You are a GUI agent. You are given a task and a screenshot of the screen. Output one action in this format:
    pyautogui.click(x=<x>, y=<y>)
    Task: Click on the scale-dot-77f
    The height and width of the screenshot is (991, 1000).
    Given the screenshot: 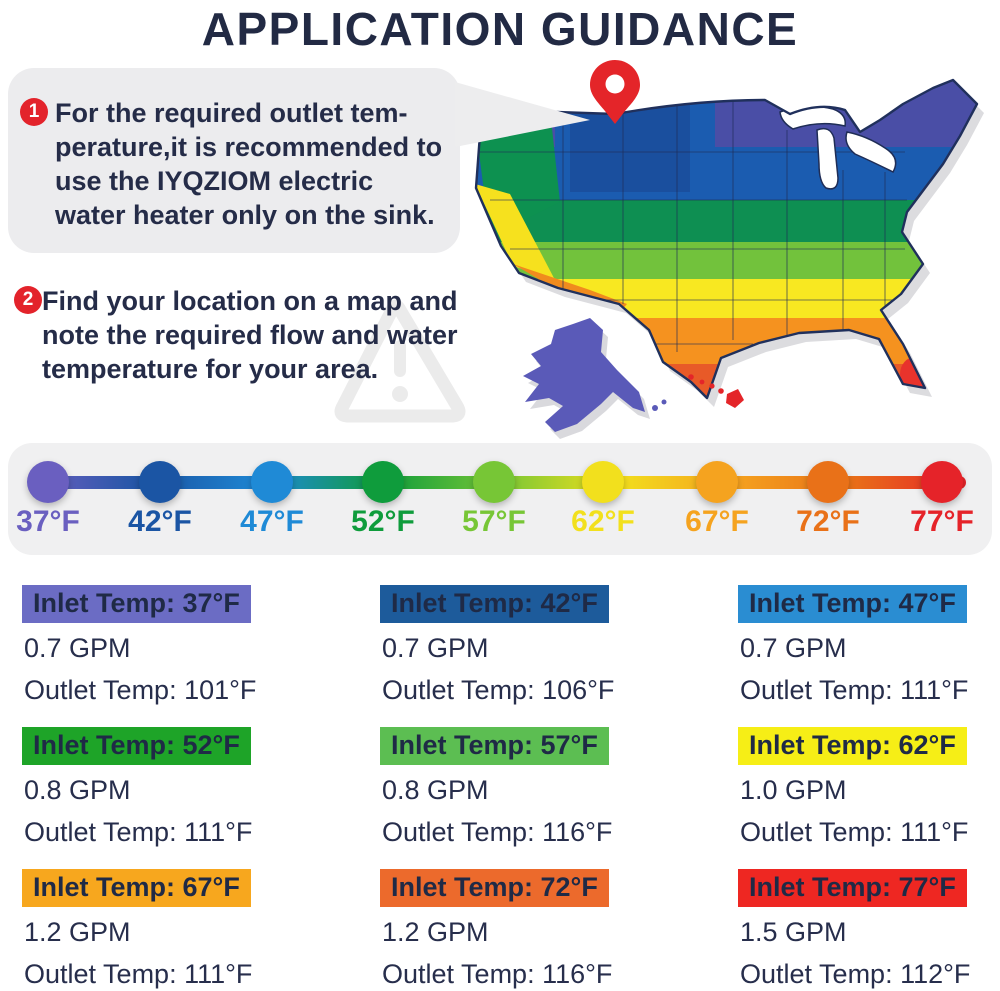 What is the action you would take?
    pyautogui.click(x=942, y=482)
    